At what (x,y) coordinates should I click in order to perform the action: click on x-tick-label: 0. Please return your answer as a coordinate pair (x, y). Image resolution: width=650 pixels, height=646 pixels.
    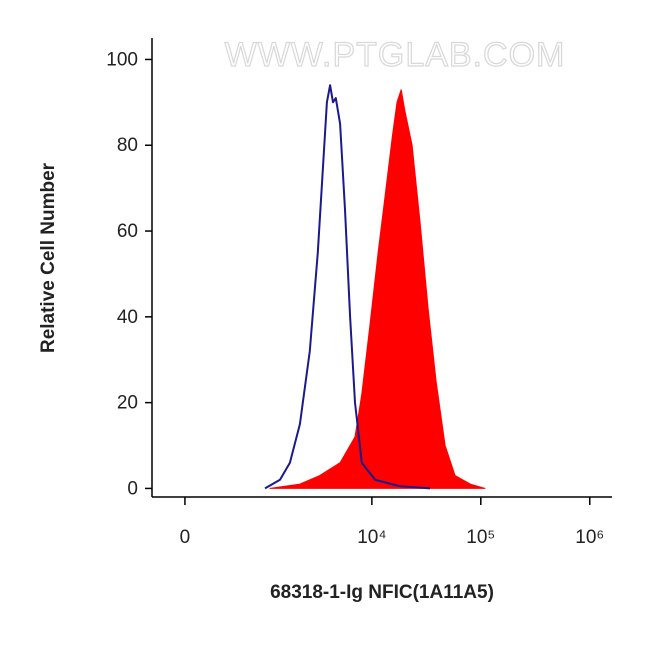
    Looking at the image, I should click on (185, 537).